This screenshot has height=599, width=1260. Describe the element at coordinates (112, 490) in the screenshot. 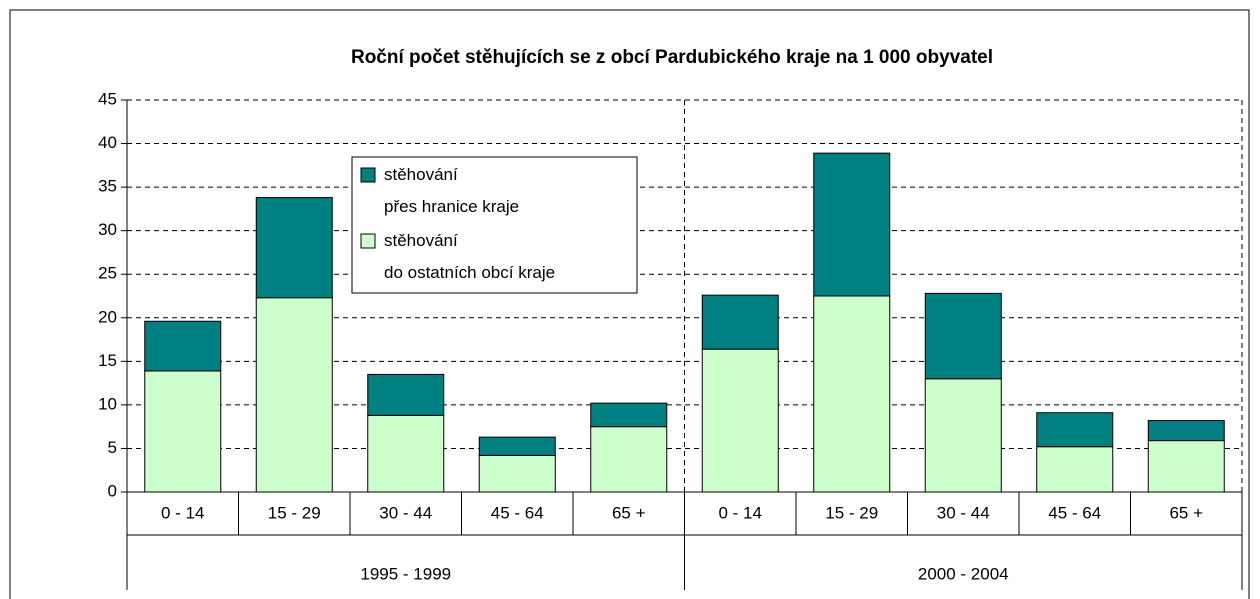

I see `y-tick-label: 0` at that location.